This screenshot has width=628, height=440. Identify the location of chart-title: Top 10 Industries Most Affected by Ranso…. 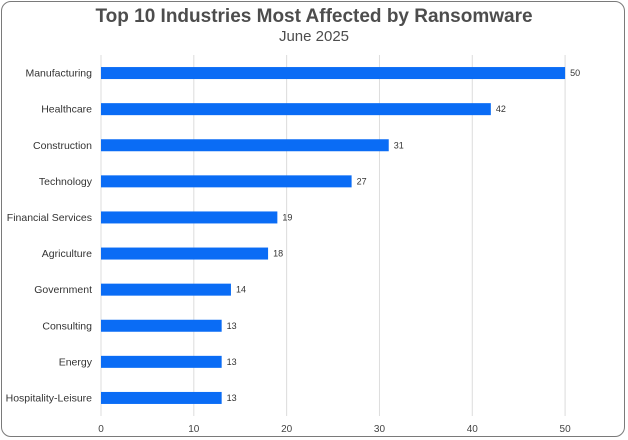
(314, 16).